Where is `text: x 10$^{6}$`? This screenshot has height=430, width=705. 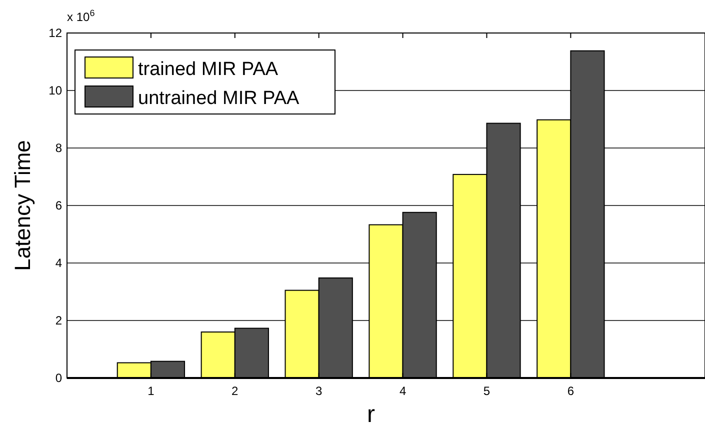
text: x 10$^{6}$ is located at coordinates (81, 16).